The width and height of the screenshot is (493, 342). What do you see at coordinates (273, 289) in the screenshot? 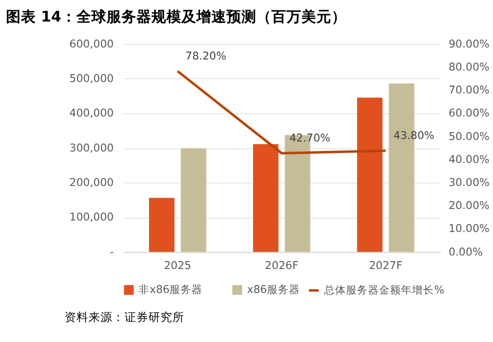
I see `legend-label: x86服务器` at bounding box center [273, 289].